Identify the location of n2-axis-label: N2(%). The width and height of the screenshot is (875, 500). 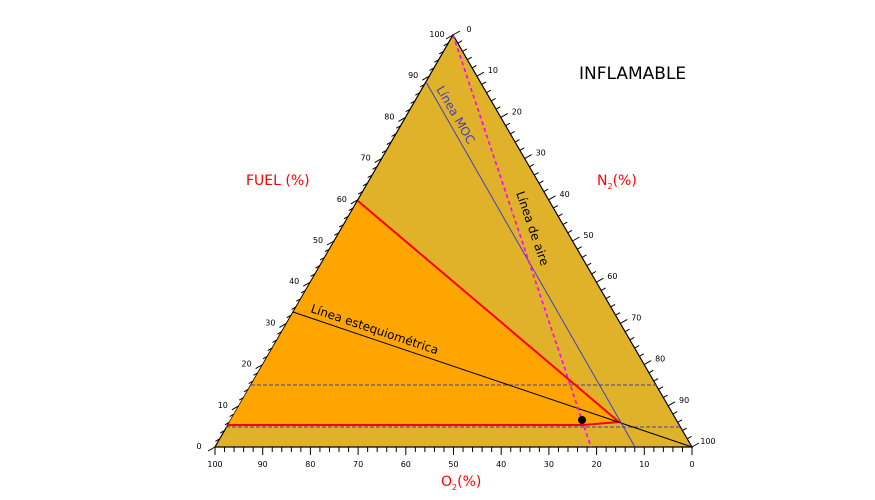
(617, 182).